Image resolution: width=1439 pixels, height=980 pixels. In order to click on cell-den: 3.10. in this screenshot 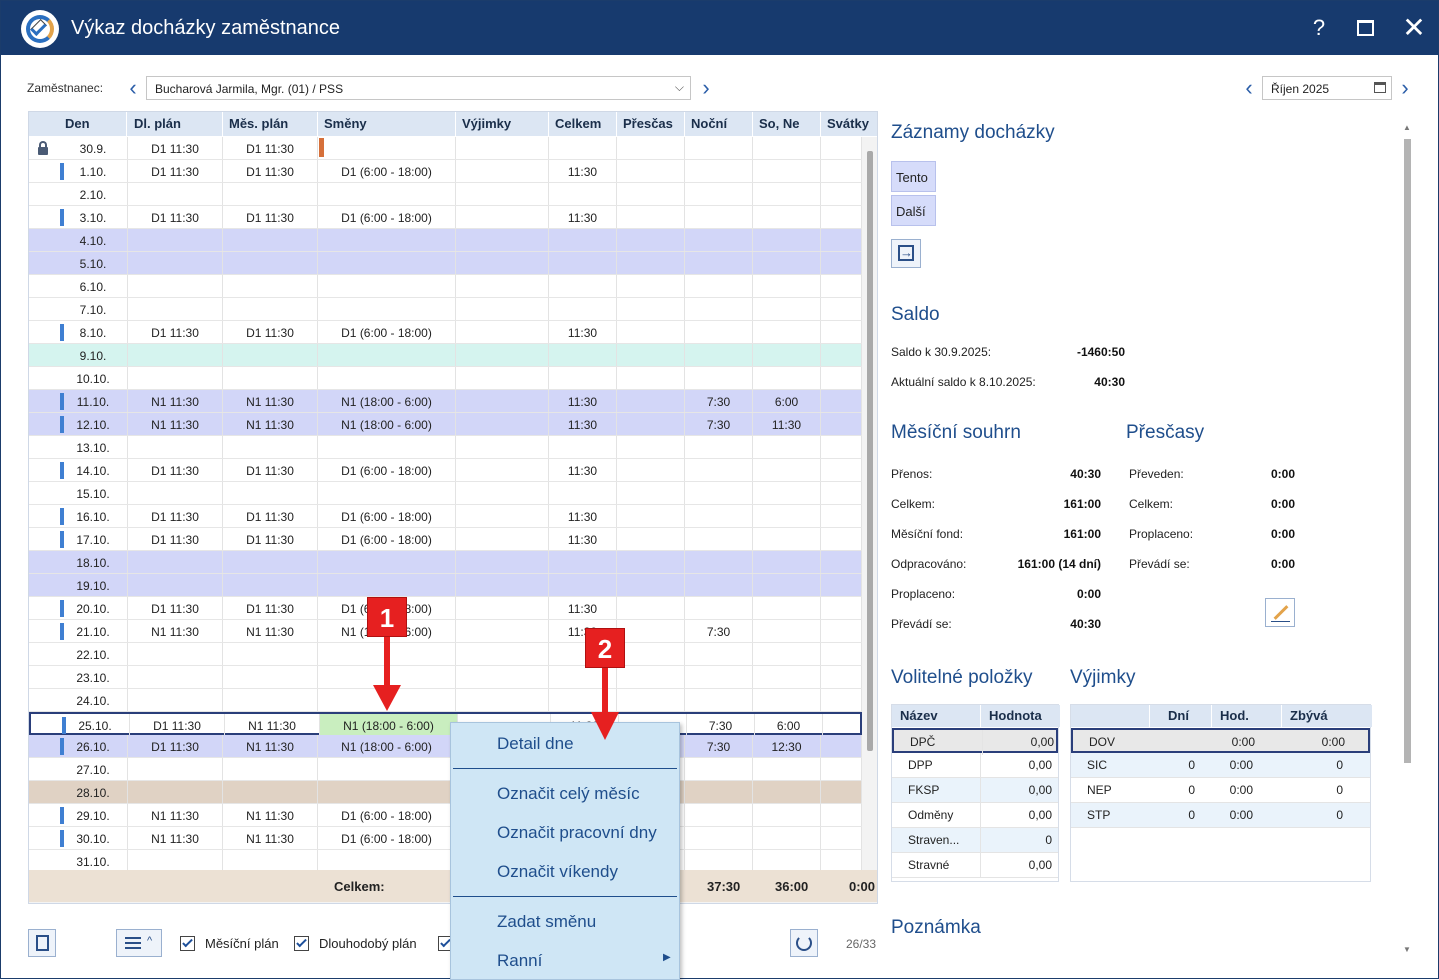, I will do `click(93, 217)`.